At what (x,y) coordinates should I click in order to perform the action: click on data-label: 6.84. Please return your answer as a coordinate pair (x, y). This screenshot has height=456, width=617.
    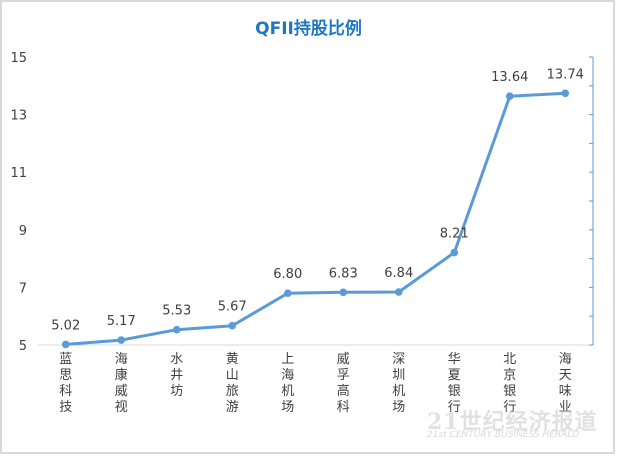
    Looking at the image, I should click on (398, 273).